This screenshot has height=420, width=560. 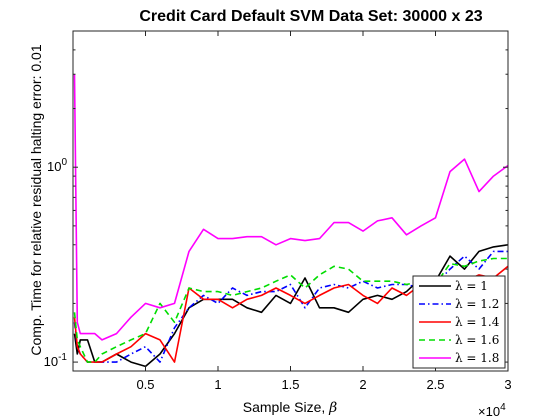 I want to click on legend: λ = 1 λ = 1.2 λ = 1.4 λ = 1.6 λ = 1.8, so click(x=459, y=322).